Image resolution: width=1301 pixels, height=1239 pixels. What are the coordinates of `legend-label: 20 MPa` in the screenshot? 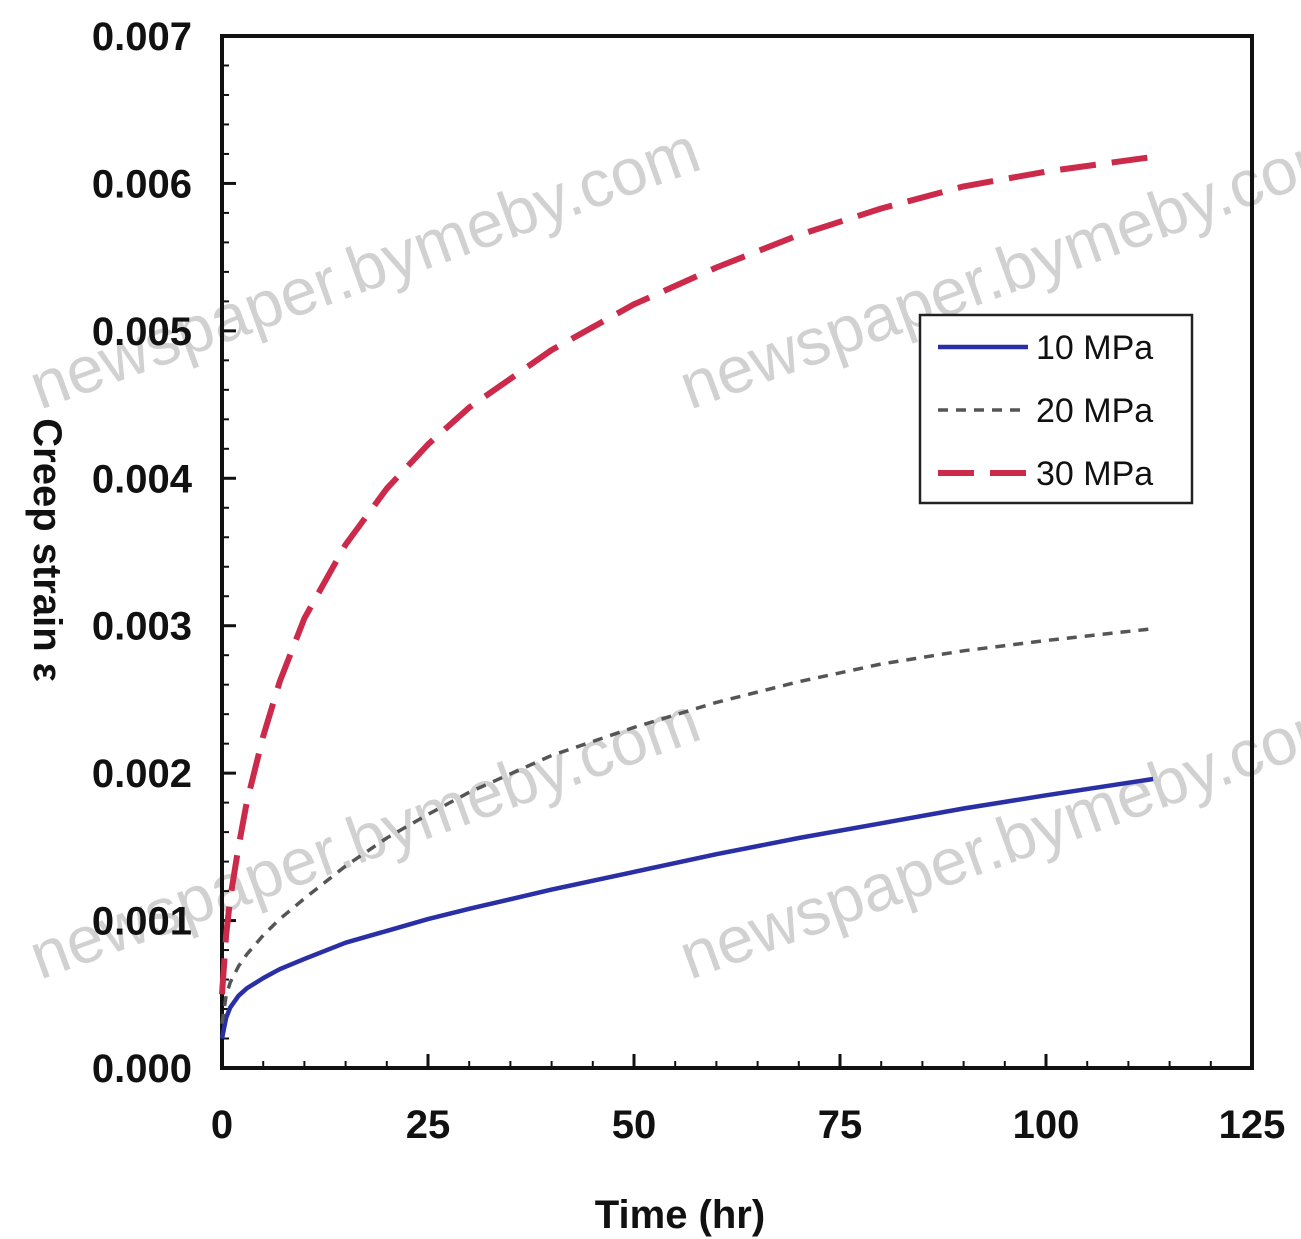 It's located at (1094, 411).